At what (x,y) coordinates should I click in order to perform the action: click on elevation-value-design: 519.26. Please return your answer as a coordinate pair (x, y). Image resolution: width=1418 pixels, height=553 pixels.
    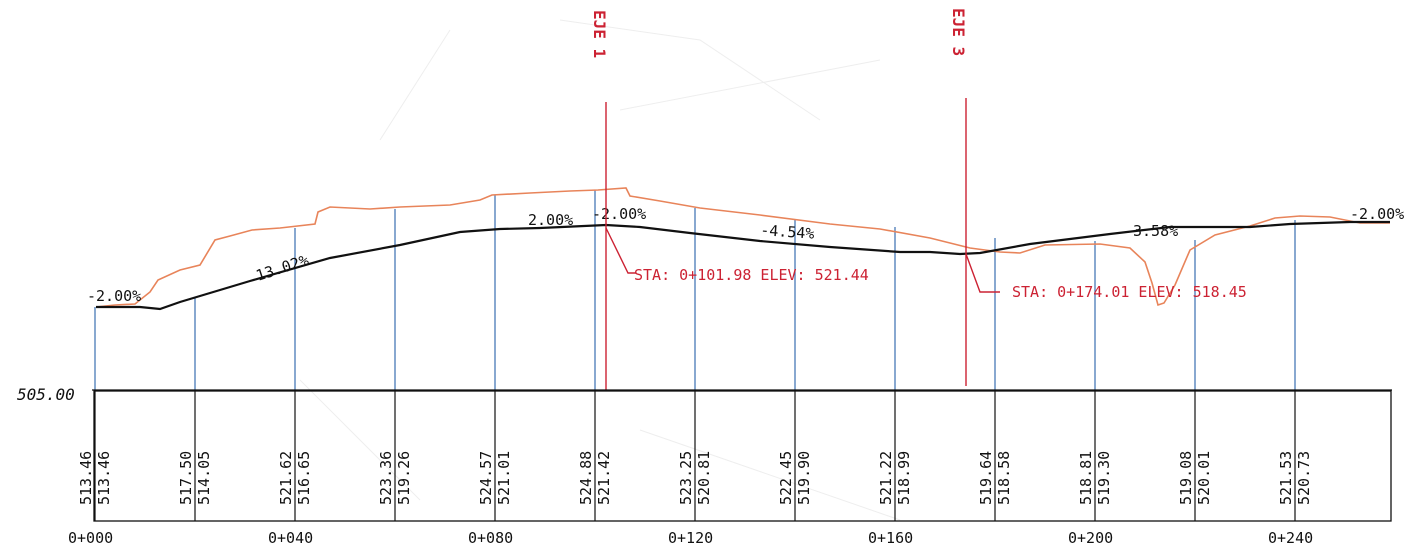
    Looking at the image, I should click on (404, 478).